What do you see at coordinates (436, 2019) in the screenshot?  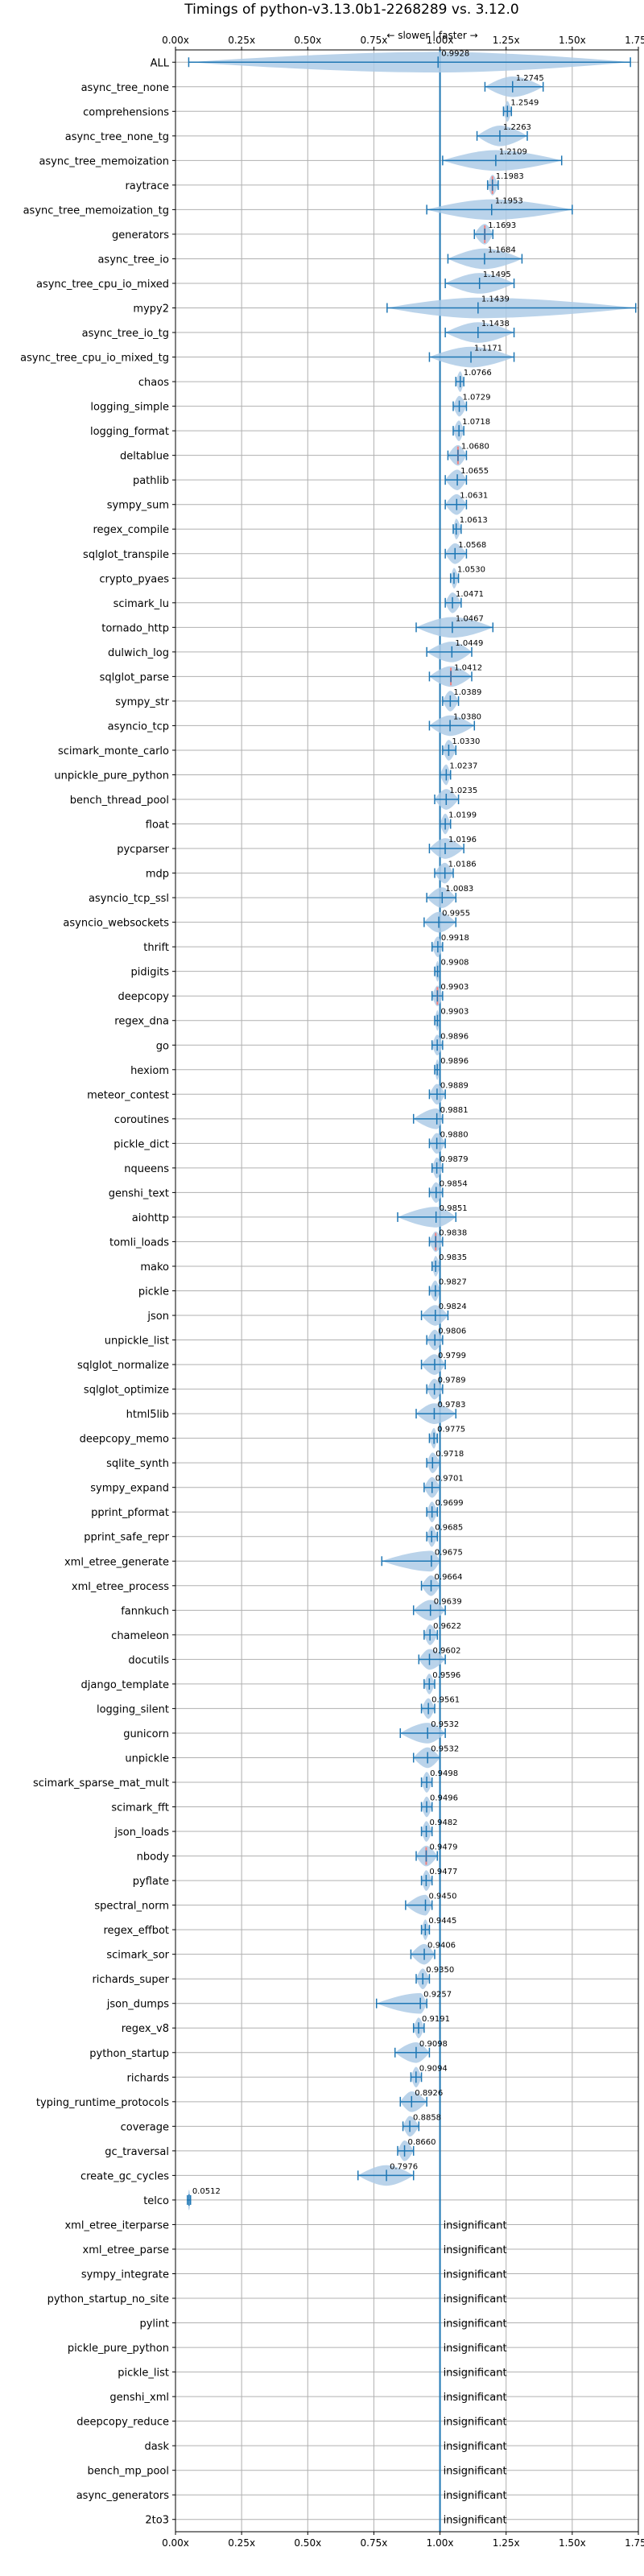 I see `value-label: 0.9191` at bounding box center [436, 2019].